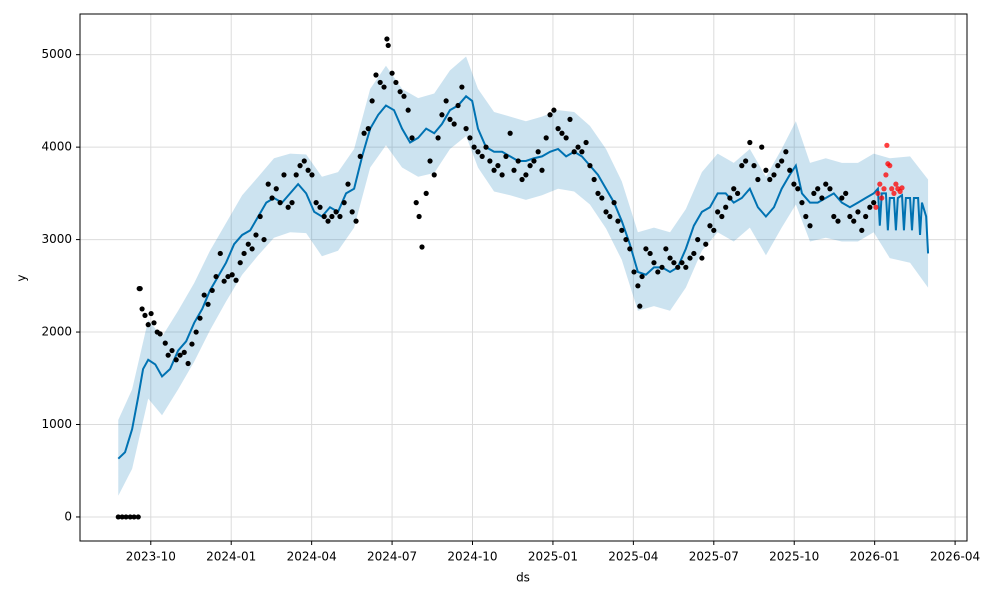 The height and width of the screenshot is (600, 1000). What do you see at coordinates (875, 557) in the screenshot?
I see `x-tick-label: 2026-01` at bounding box center [875, 557].